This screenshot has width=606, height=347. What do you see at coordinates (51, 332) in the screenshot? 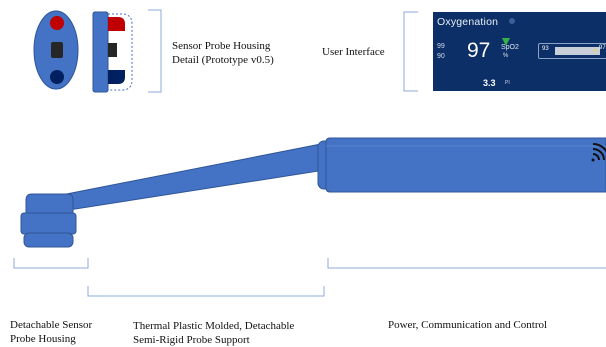
I see `detachable-housing-label: Detachable Sensor Probe Housing` at bounding box center [51, 332].